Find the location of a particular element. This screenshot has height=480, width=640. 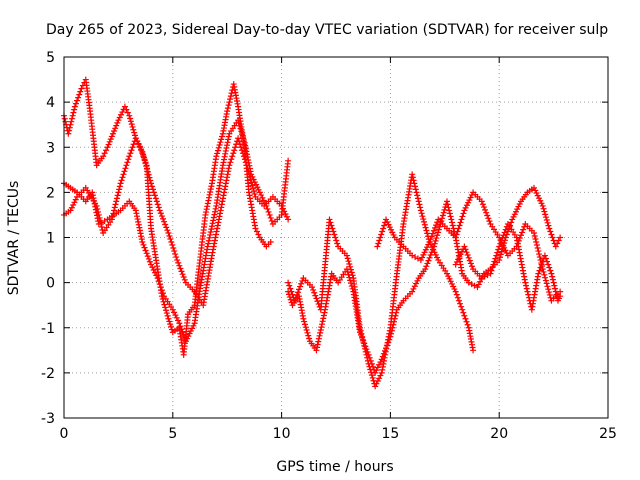

y-tick-label: 4 is located at coordinates (50, 103).